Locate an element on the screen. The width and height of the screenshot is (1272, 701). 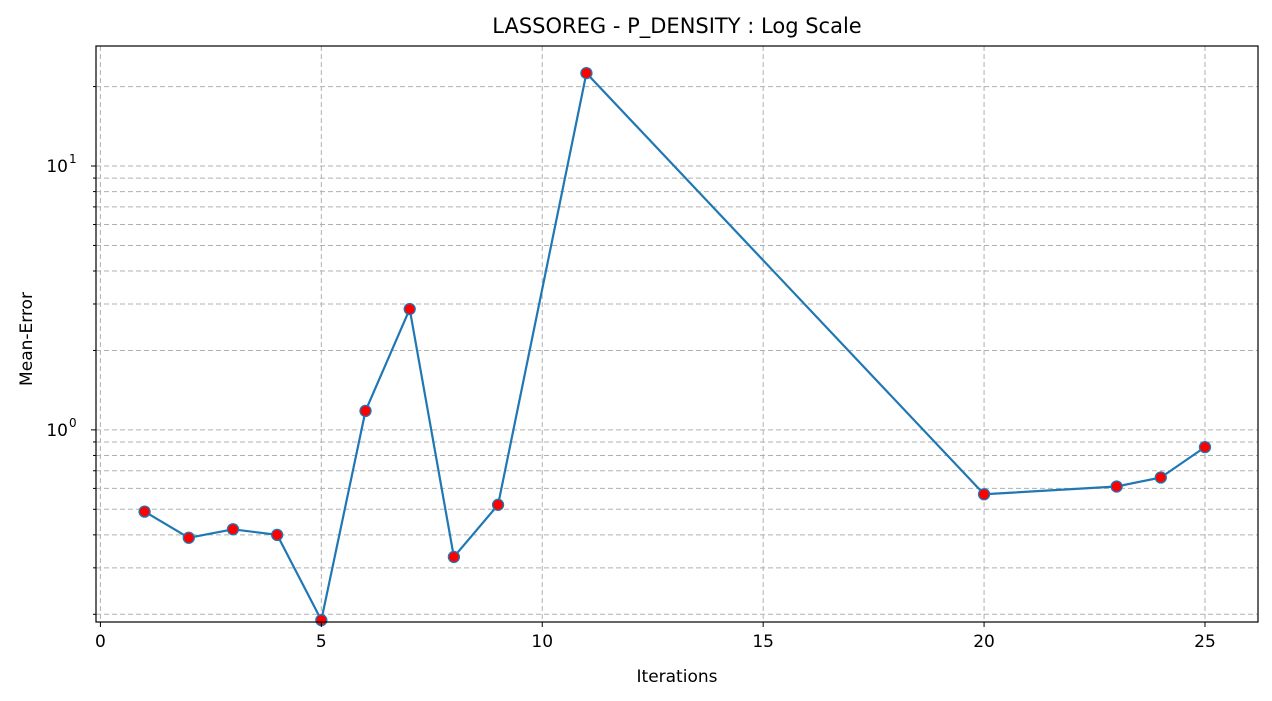
y-axis-label: Mean-Error is located at coordinates (27, 339).